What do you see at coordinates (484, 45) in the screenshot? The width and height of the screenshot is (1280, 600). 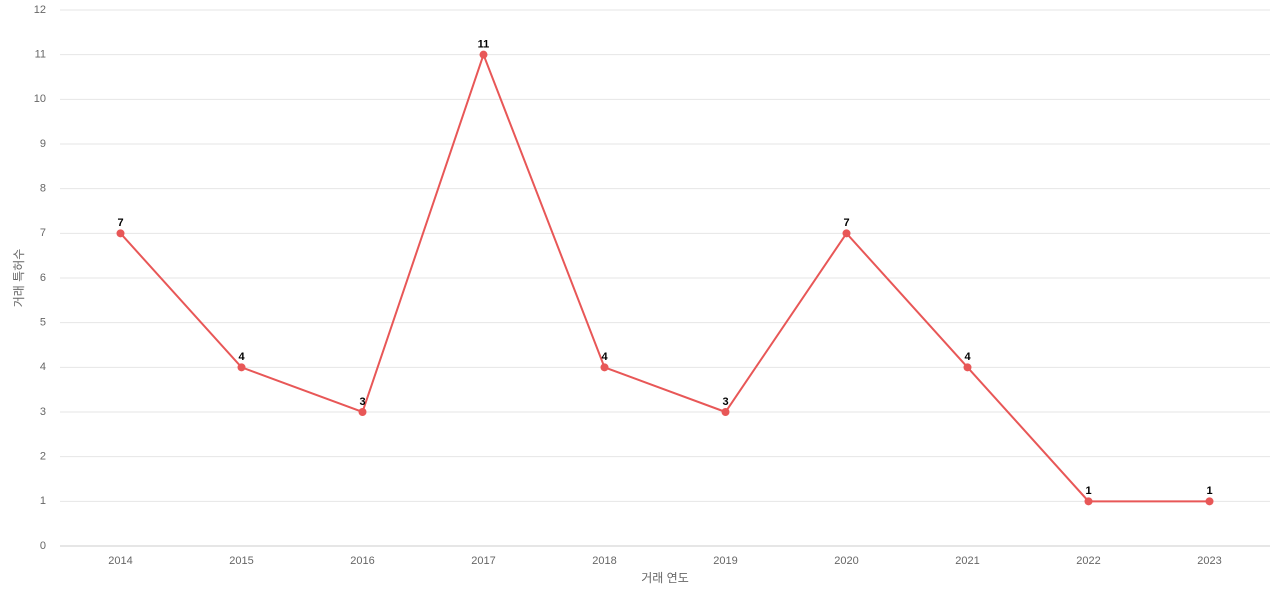 I see `value-label: 11` at bounding box center [484, 45].